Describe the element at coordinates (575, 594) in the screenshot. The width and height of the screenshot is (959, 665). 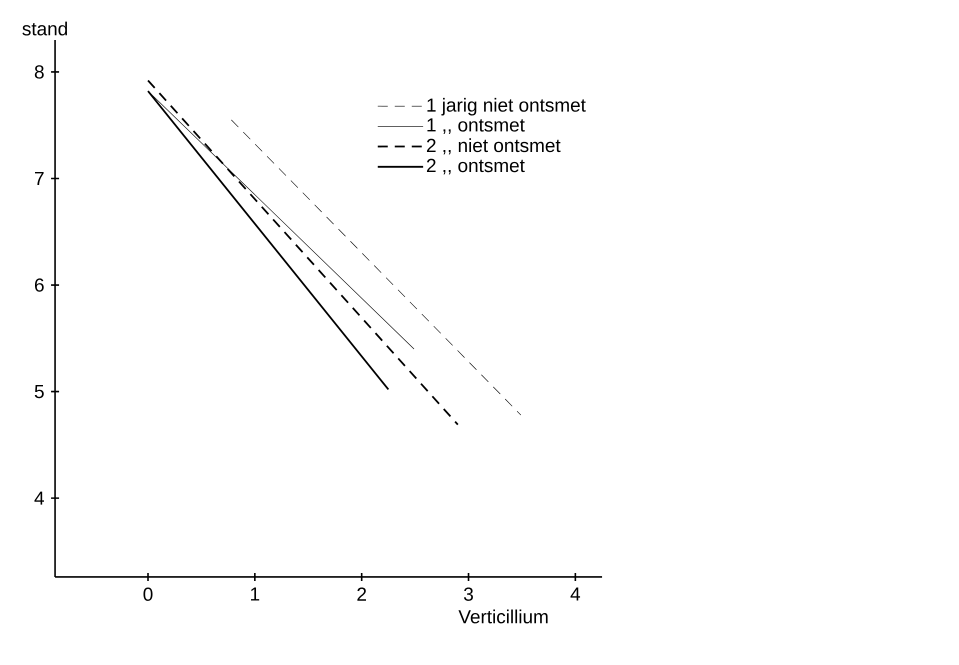
I see `x-tick-label: 4` at that location.